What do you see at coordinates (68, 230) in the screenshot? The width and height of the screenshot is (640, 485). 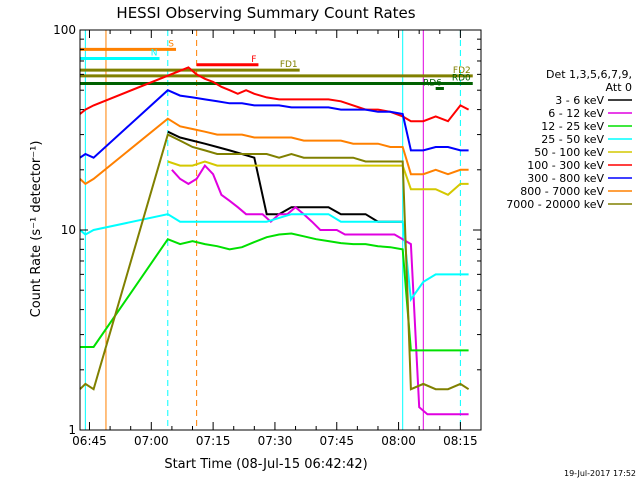 I see `y-tick-label: 10` at bounding box center [68, 230].